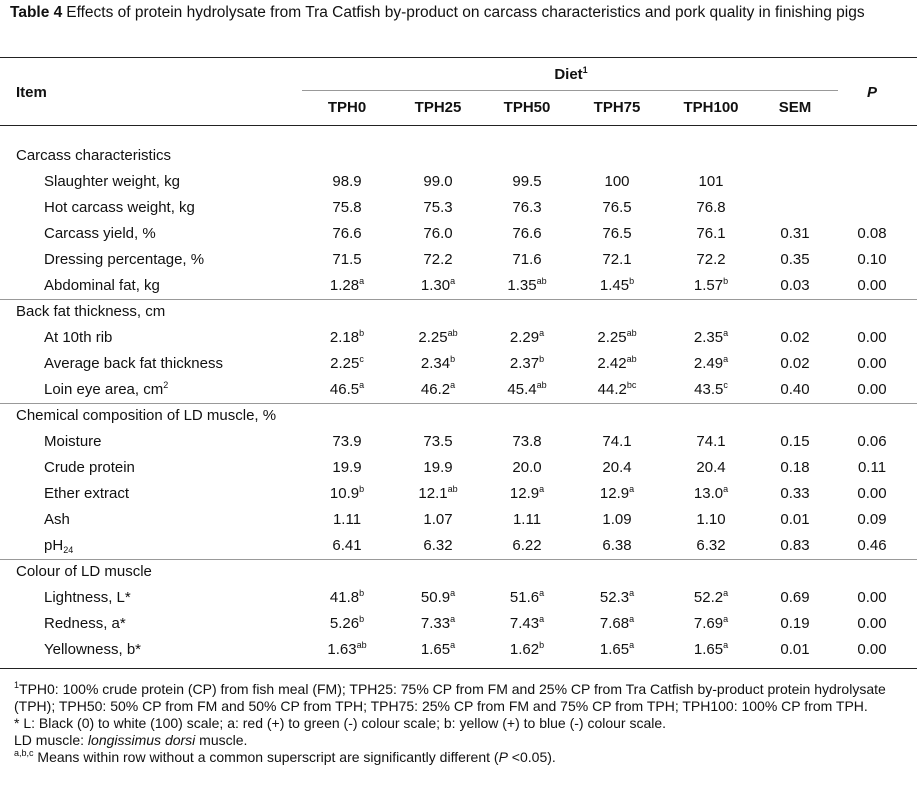  I want to click on text: 52.3, so click(614, 597).